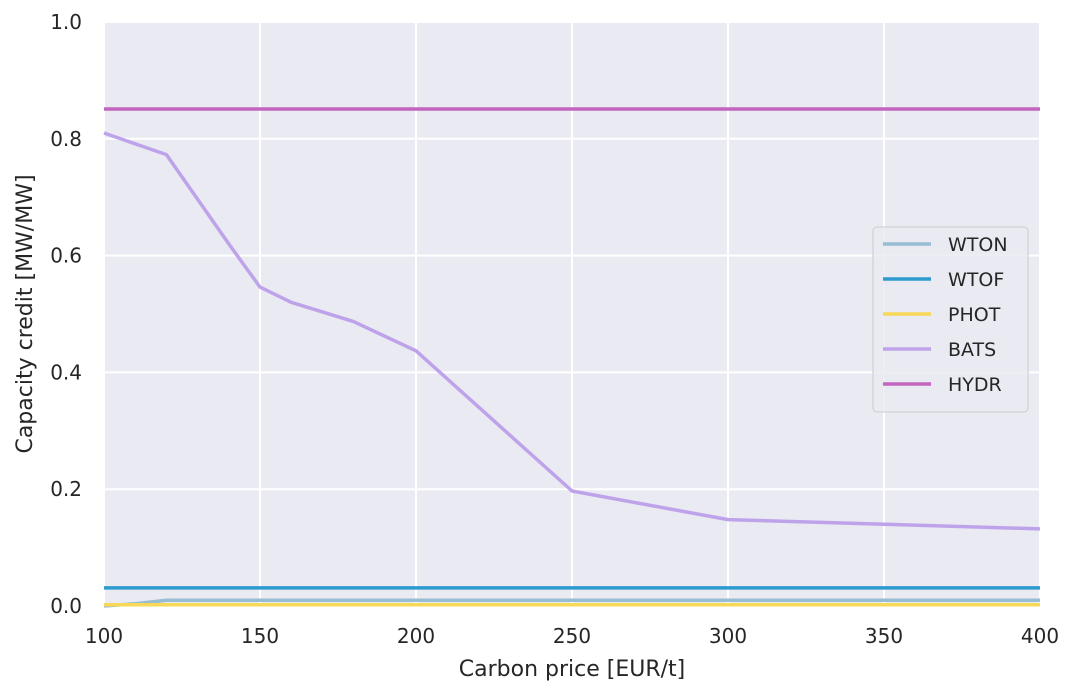  I want to click on x-tick-label: 100, so click(104, 636).